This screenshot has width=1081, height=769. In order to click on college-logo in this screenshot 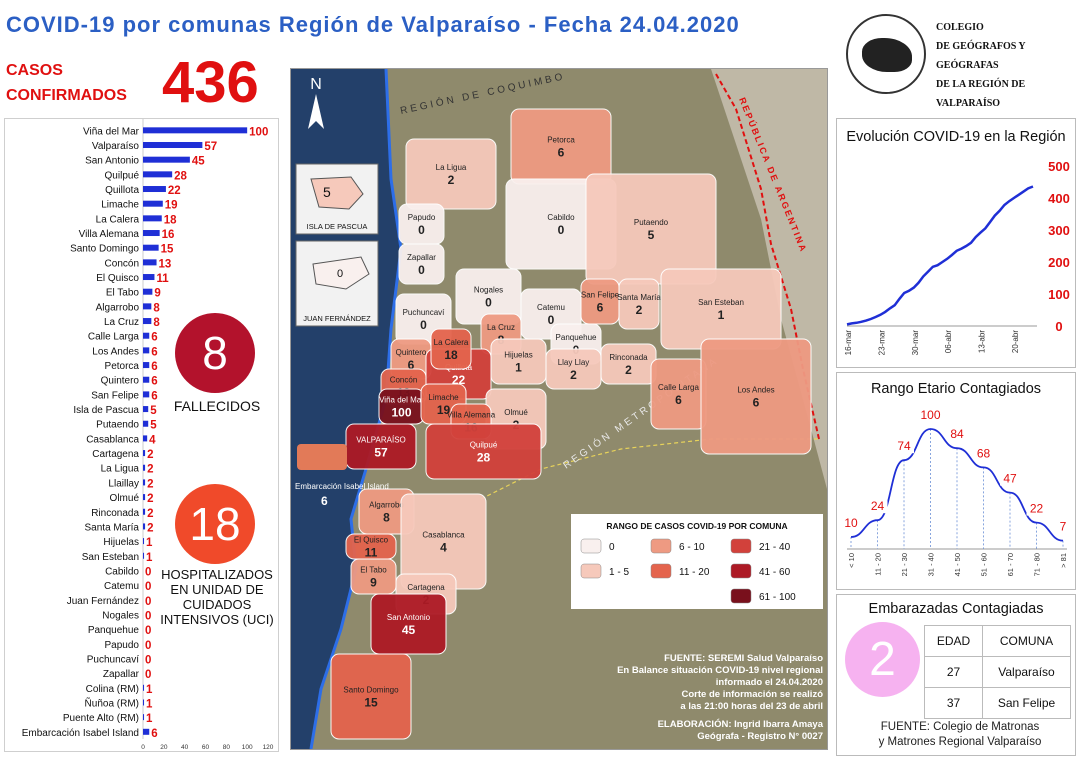, I will do `click(886, 54)`.